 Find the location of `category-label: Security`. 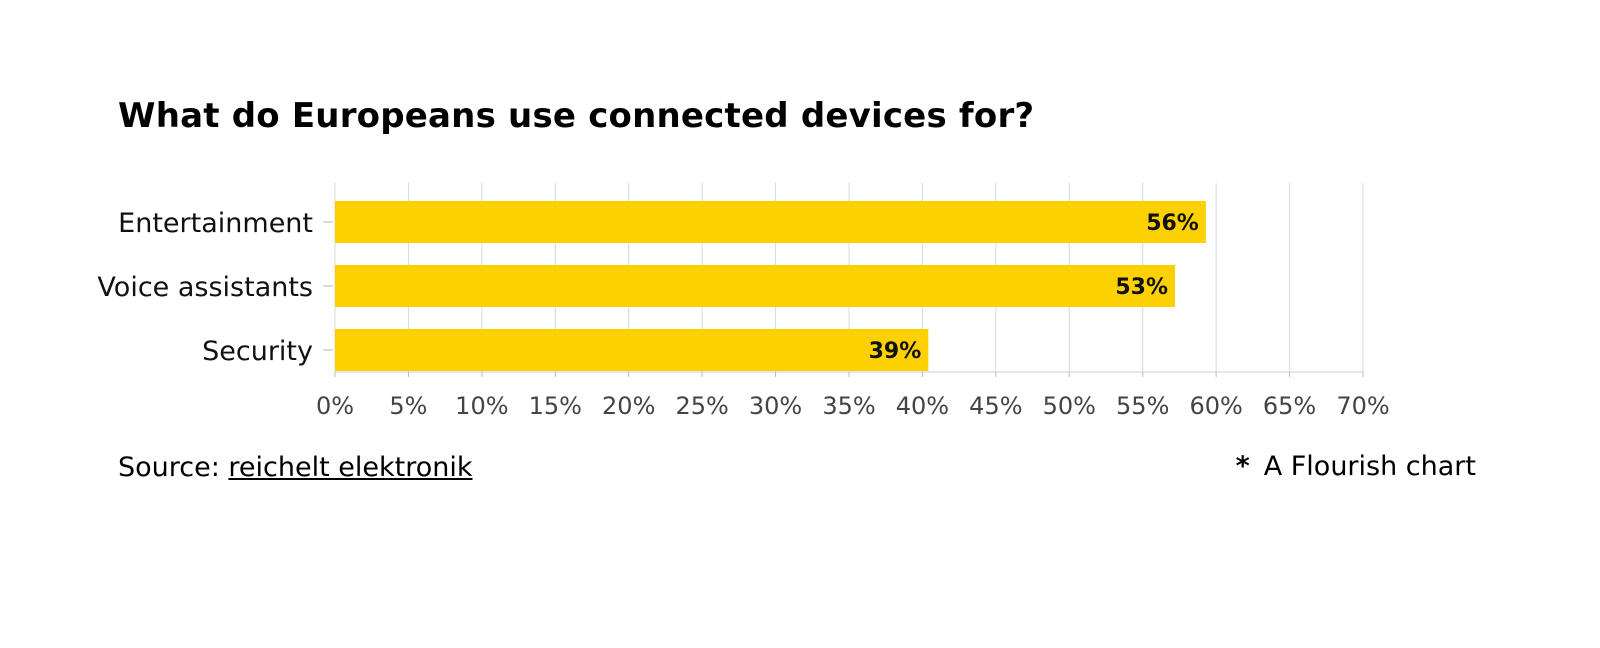

category-label: Security is located at coordinates (257, 351).